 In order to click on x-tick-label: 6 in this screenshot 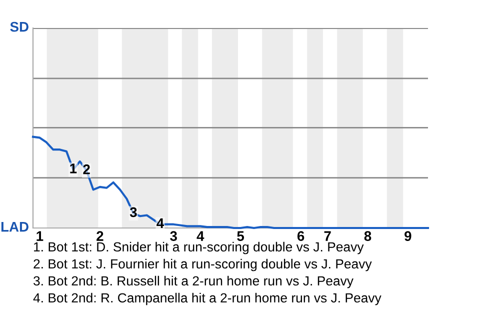, I will do `click(300, 236)`.